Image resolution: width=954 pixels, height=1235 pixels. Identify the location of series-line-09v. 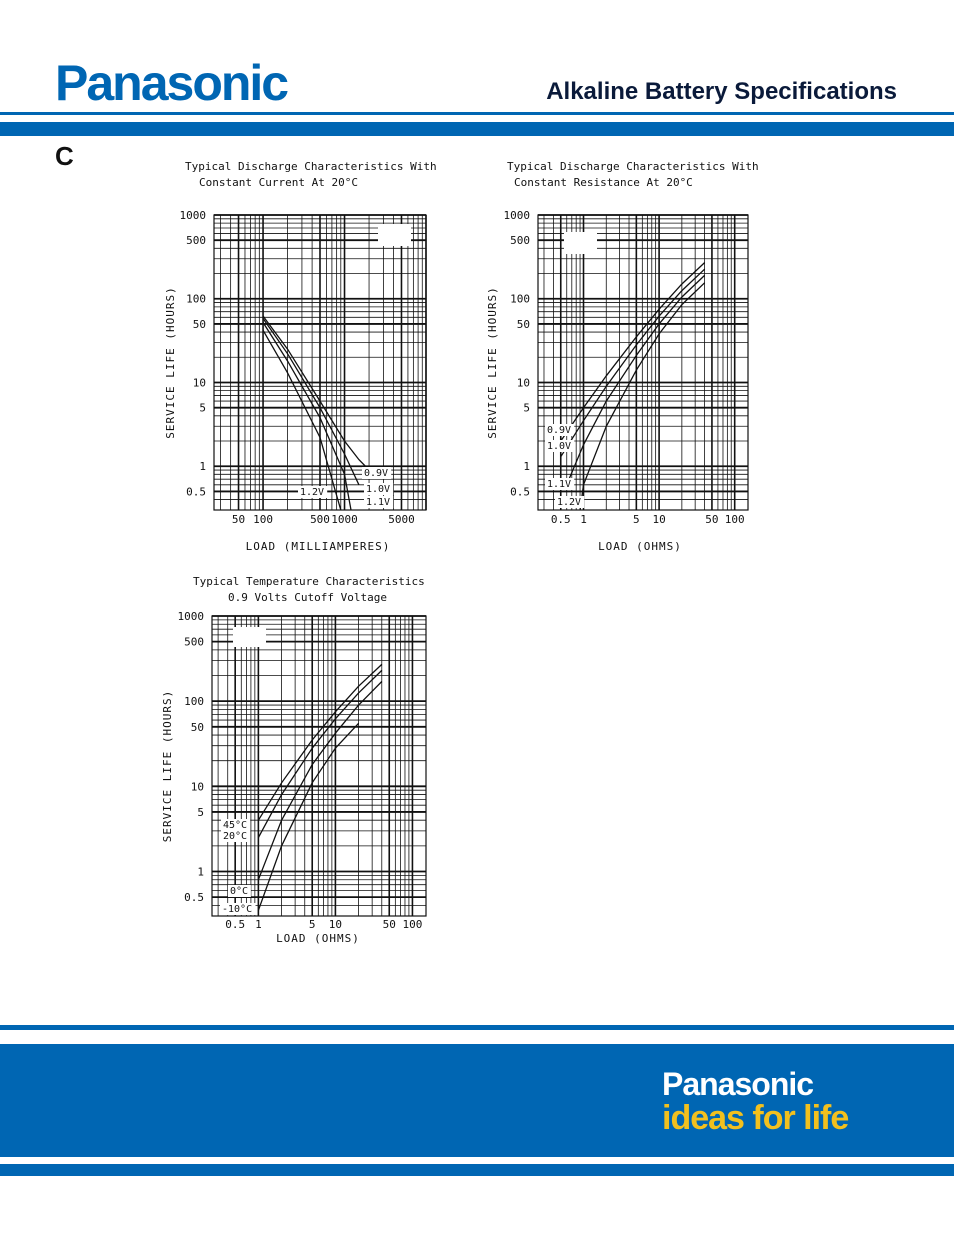
(633, 352).